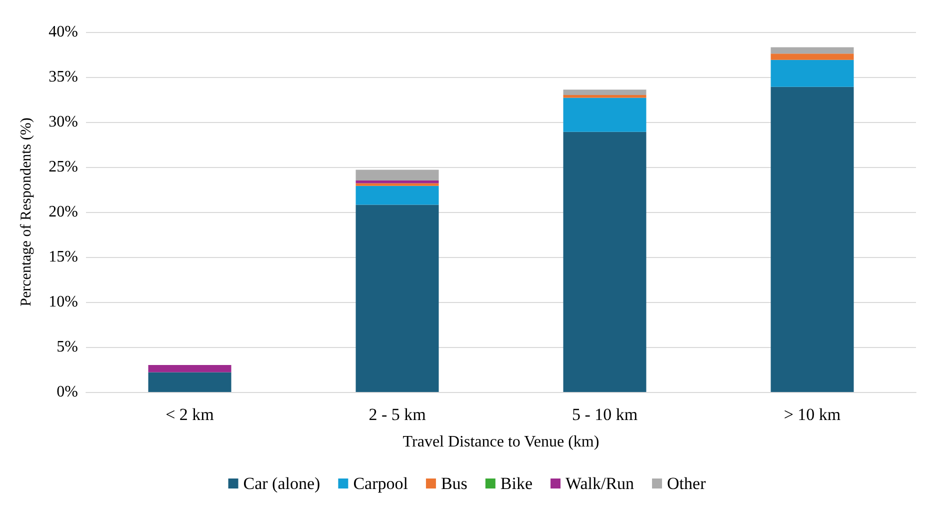  Describe the element at coordinates (397, 414) in the screenshot. I see `x-tick-label: 2 - 5 km` at that location.